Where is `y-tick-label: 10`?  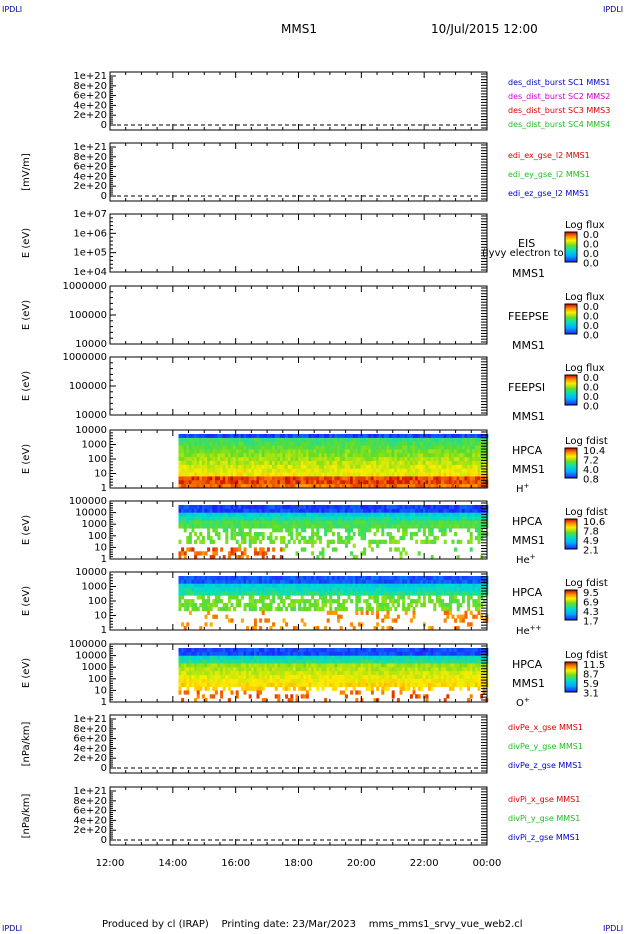 y-tick-label: 10 is located at coordinates (100, 616).